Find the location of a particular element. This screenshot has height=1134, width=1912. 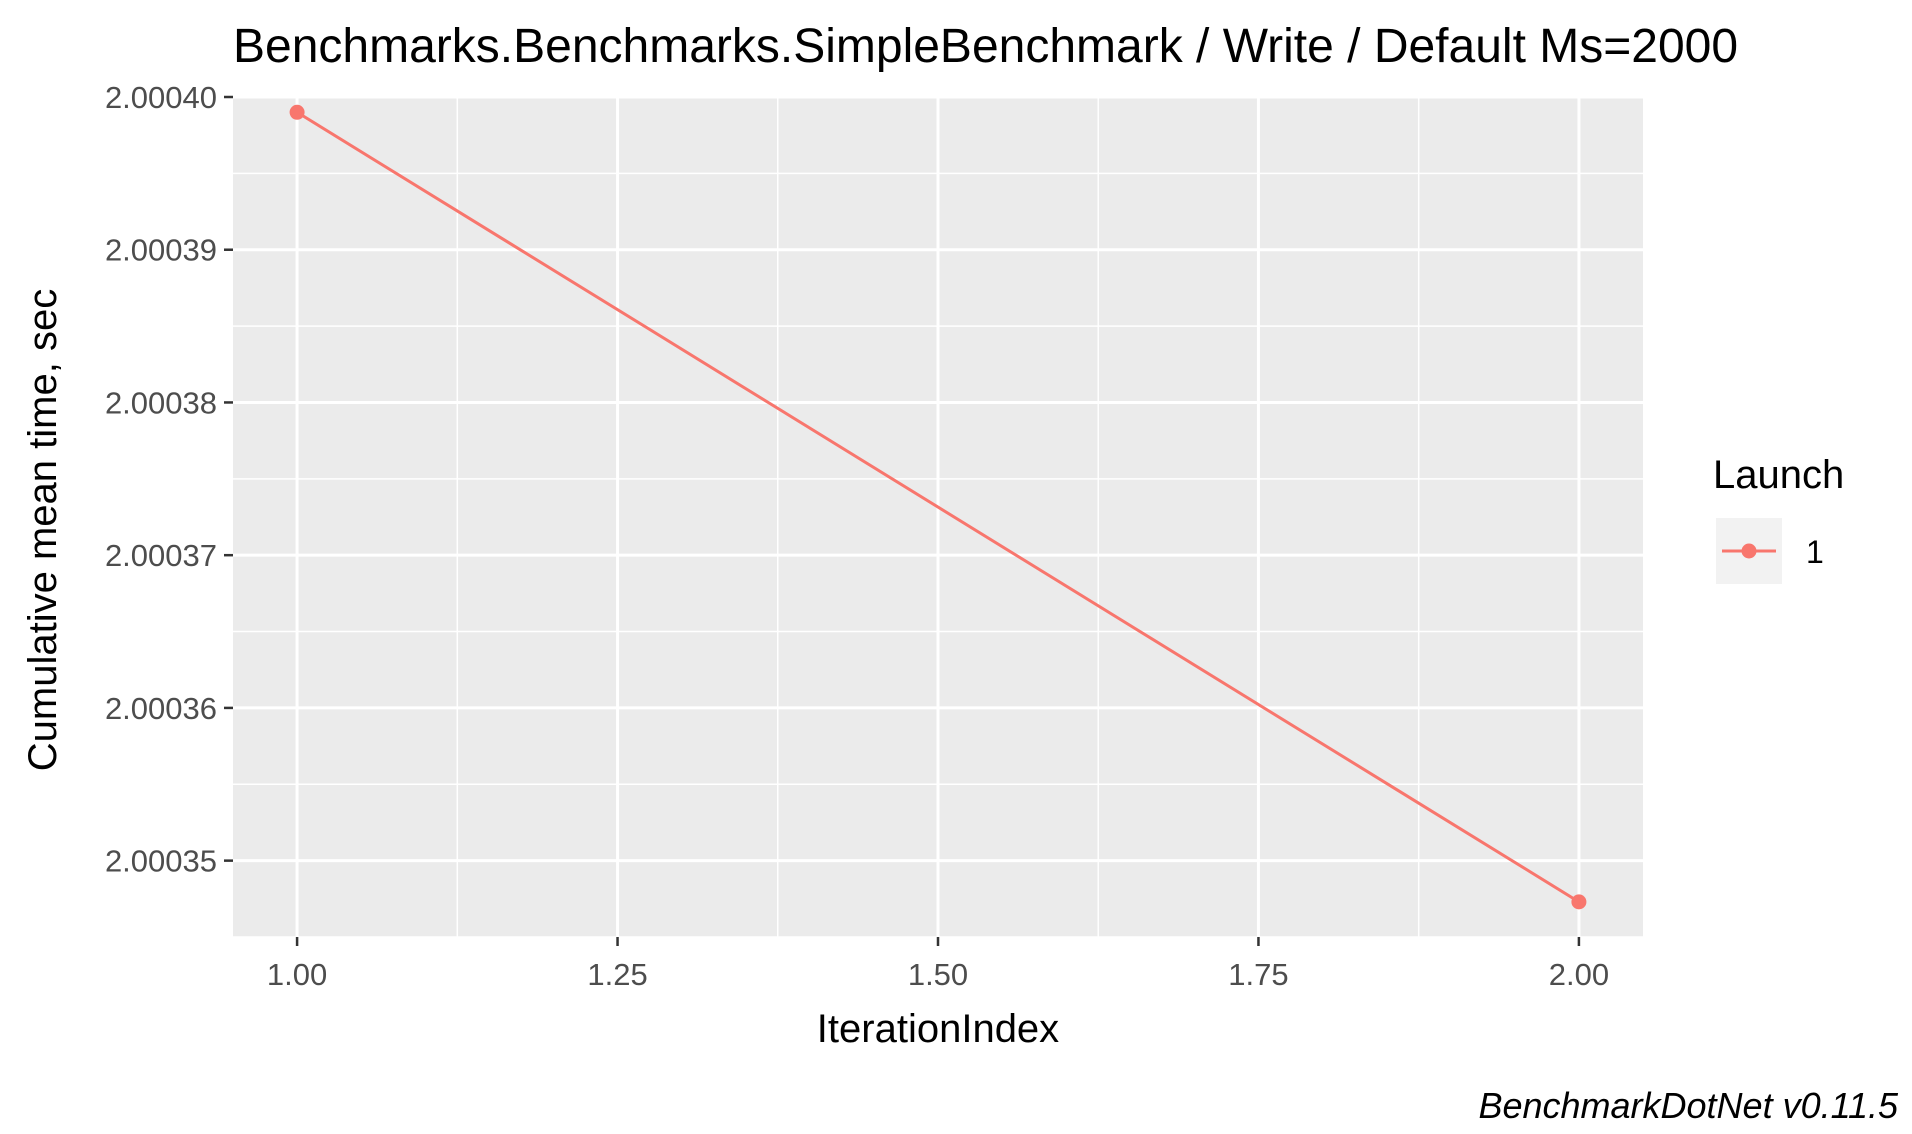

x-tick-label: 1.25 is located at coordinates (617, 974).